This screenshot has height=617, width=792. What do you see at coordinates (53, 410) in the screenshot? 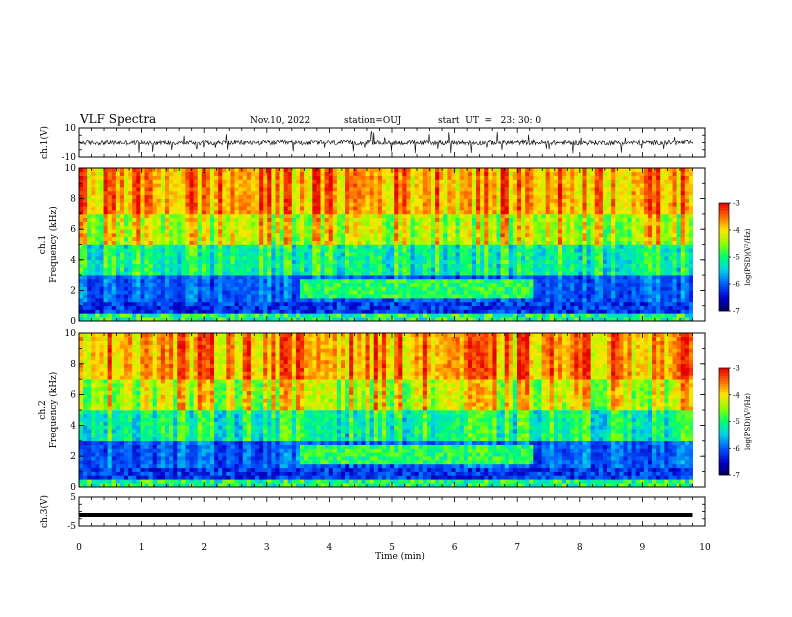
I see `ch2-spectrogram-ylabel-frequency: Frequency (kHz)` at bounding box center [53, 410].